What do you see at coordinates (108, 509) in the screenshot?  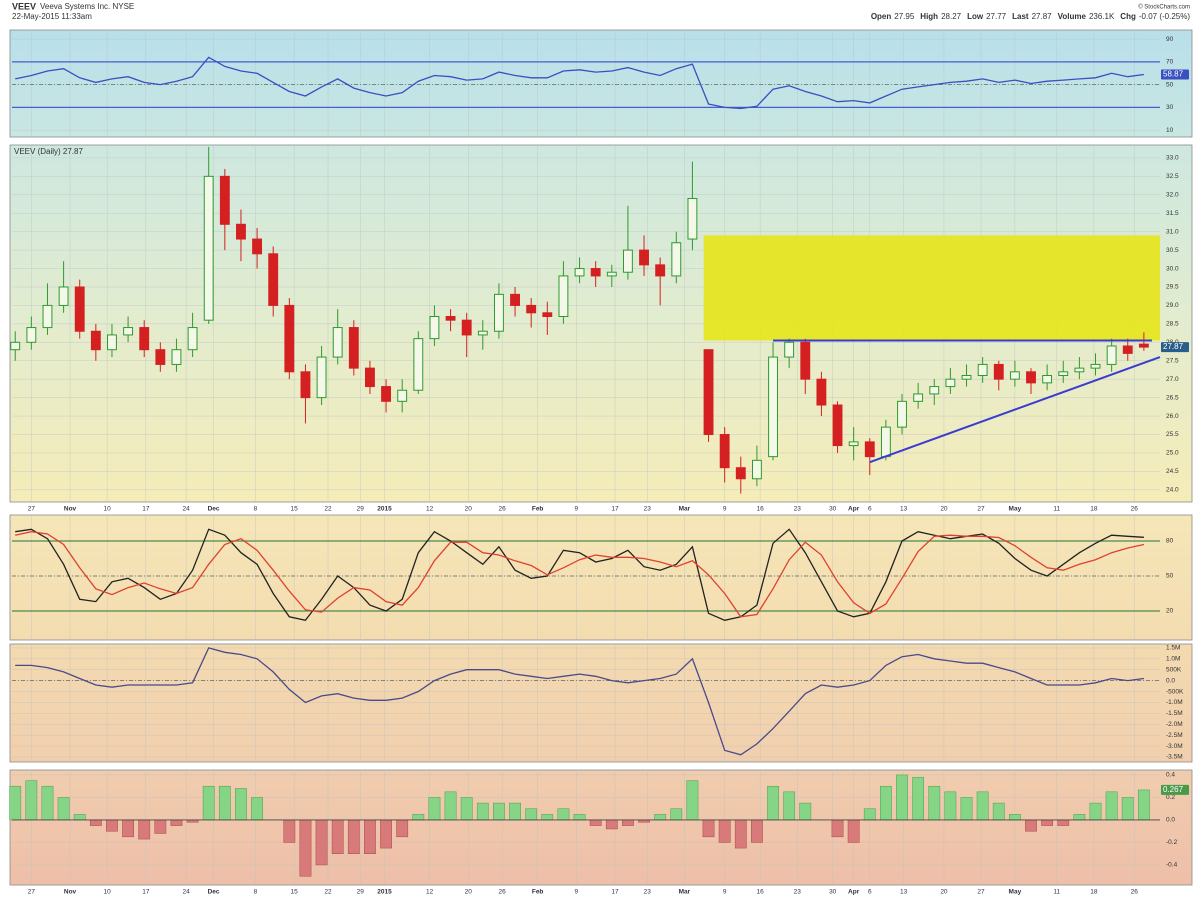 I see `x-tick-label: 10` at bounding box center [108, 509].